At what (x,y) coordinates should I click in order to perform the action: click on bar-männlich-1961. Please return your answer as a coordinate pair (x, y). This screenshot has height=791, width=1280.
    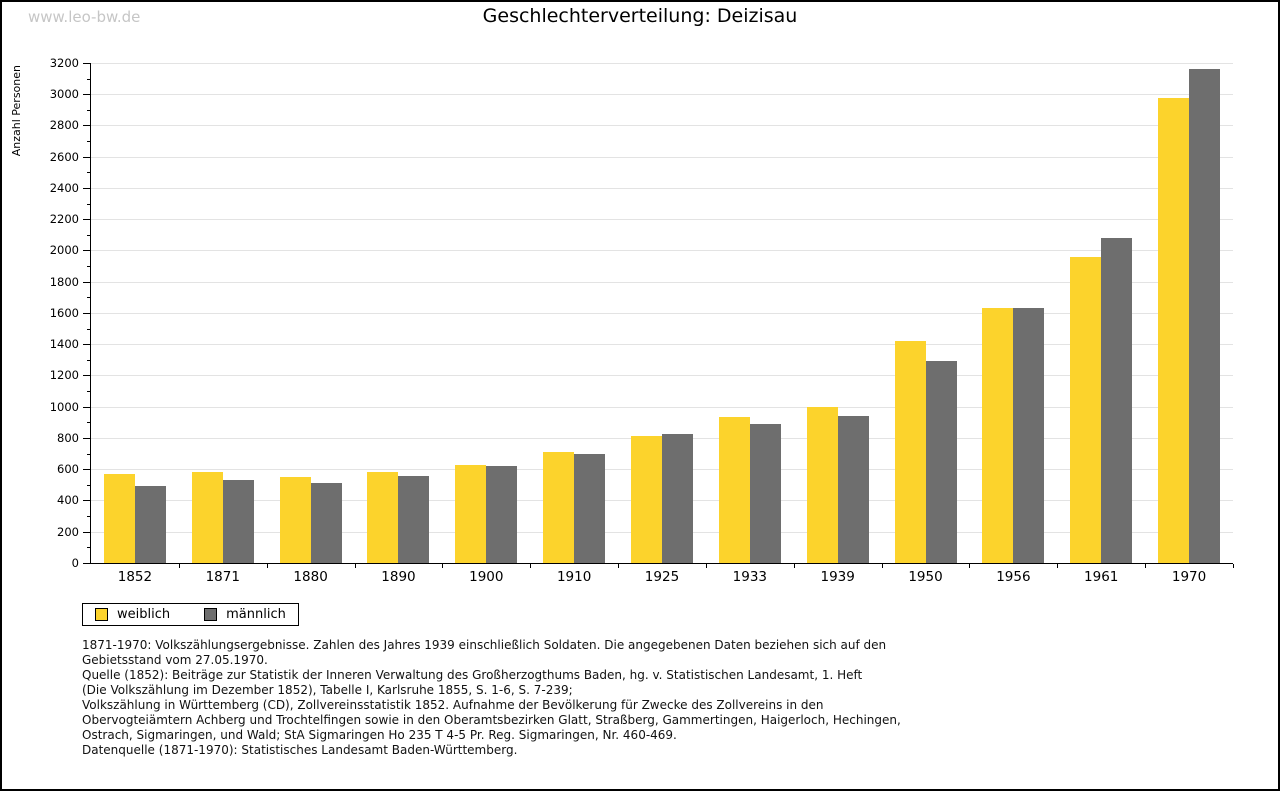
    Looking at the image, I should click on (1117, 400).